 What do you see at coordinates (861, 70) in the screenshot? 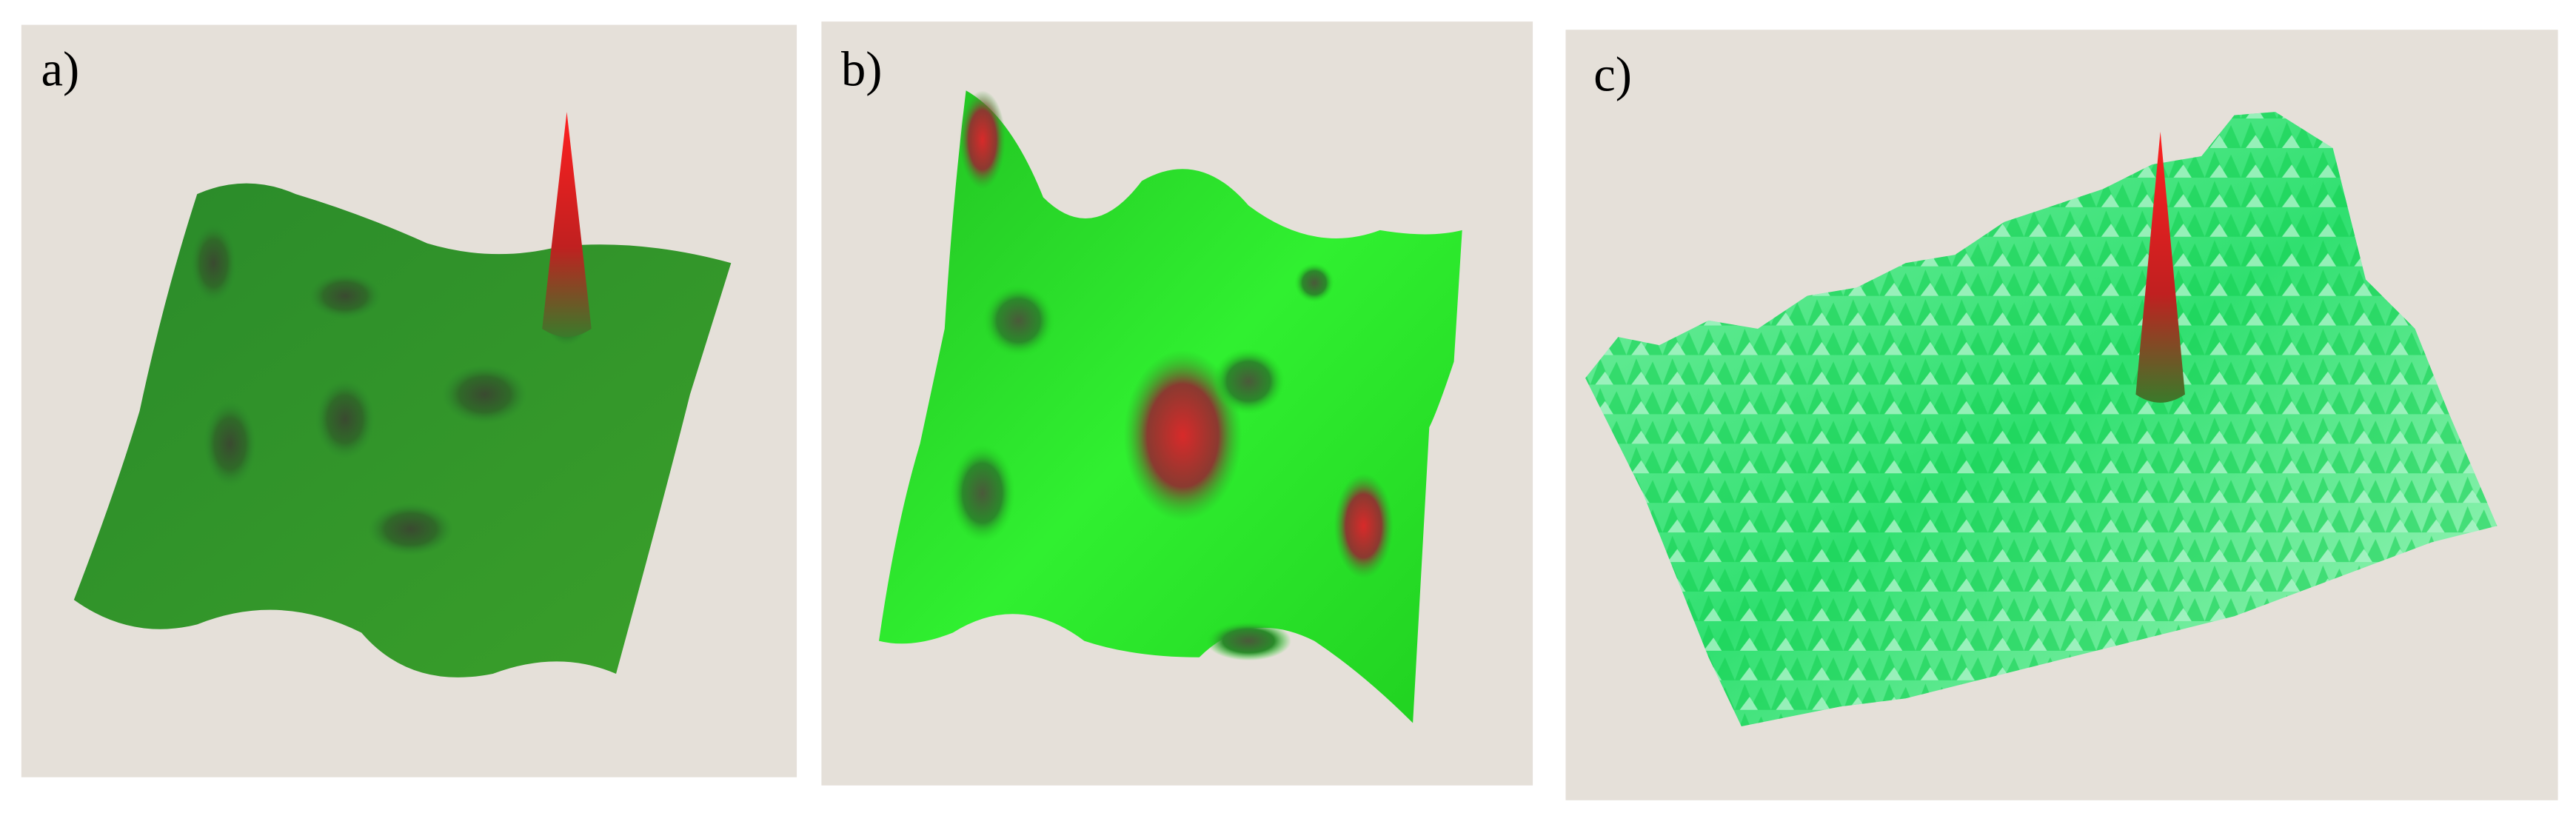
I see `panel-label: b)` at bounding box center [861, 70].